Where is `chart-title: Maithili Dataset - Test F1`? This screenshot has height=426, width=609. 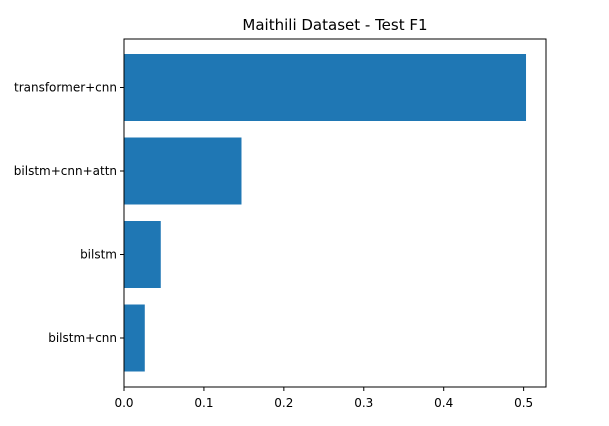
chart-title: Maithili Dataset - Test F1 is located at coordinates (334, 25).